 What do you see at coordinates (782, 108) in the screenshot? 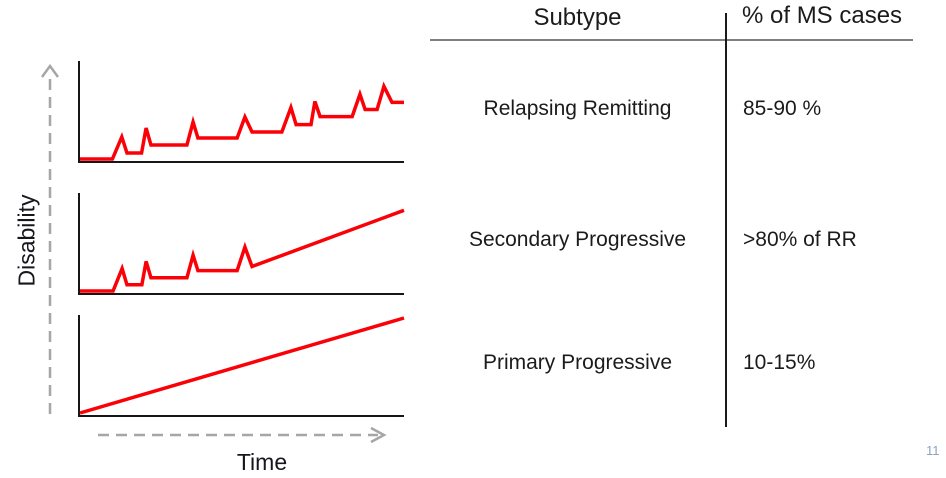
I see `table-row-value: 85-90 %` at bounding box center [782, 108].